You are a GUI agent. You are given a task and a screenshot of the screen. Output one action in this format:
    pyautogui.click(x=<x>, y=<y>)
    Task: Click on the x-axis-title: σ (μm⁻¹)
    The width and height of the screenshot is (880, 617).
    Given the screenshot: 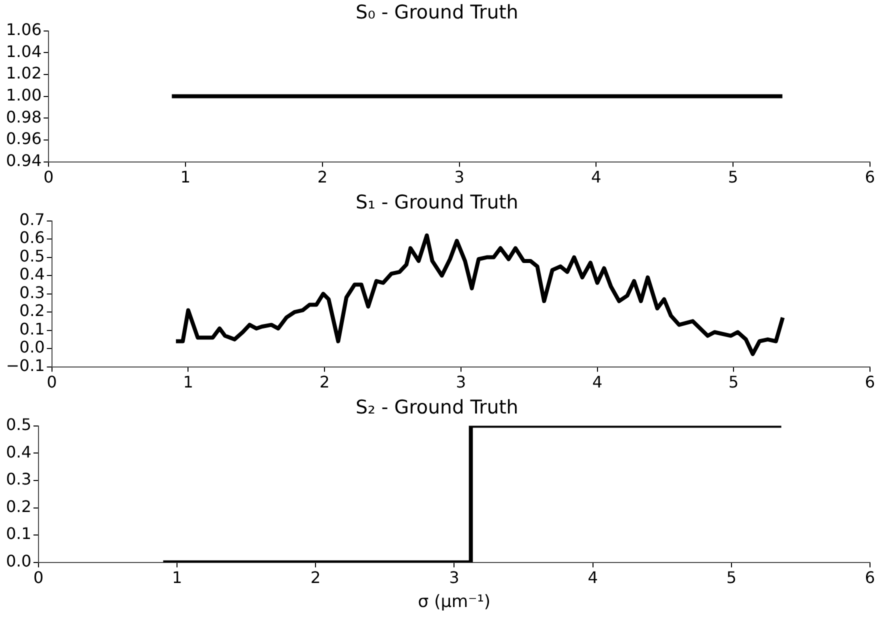 What is the action you would take?
    pyautogui.click(x=454, y=602)
    